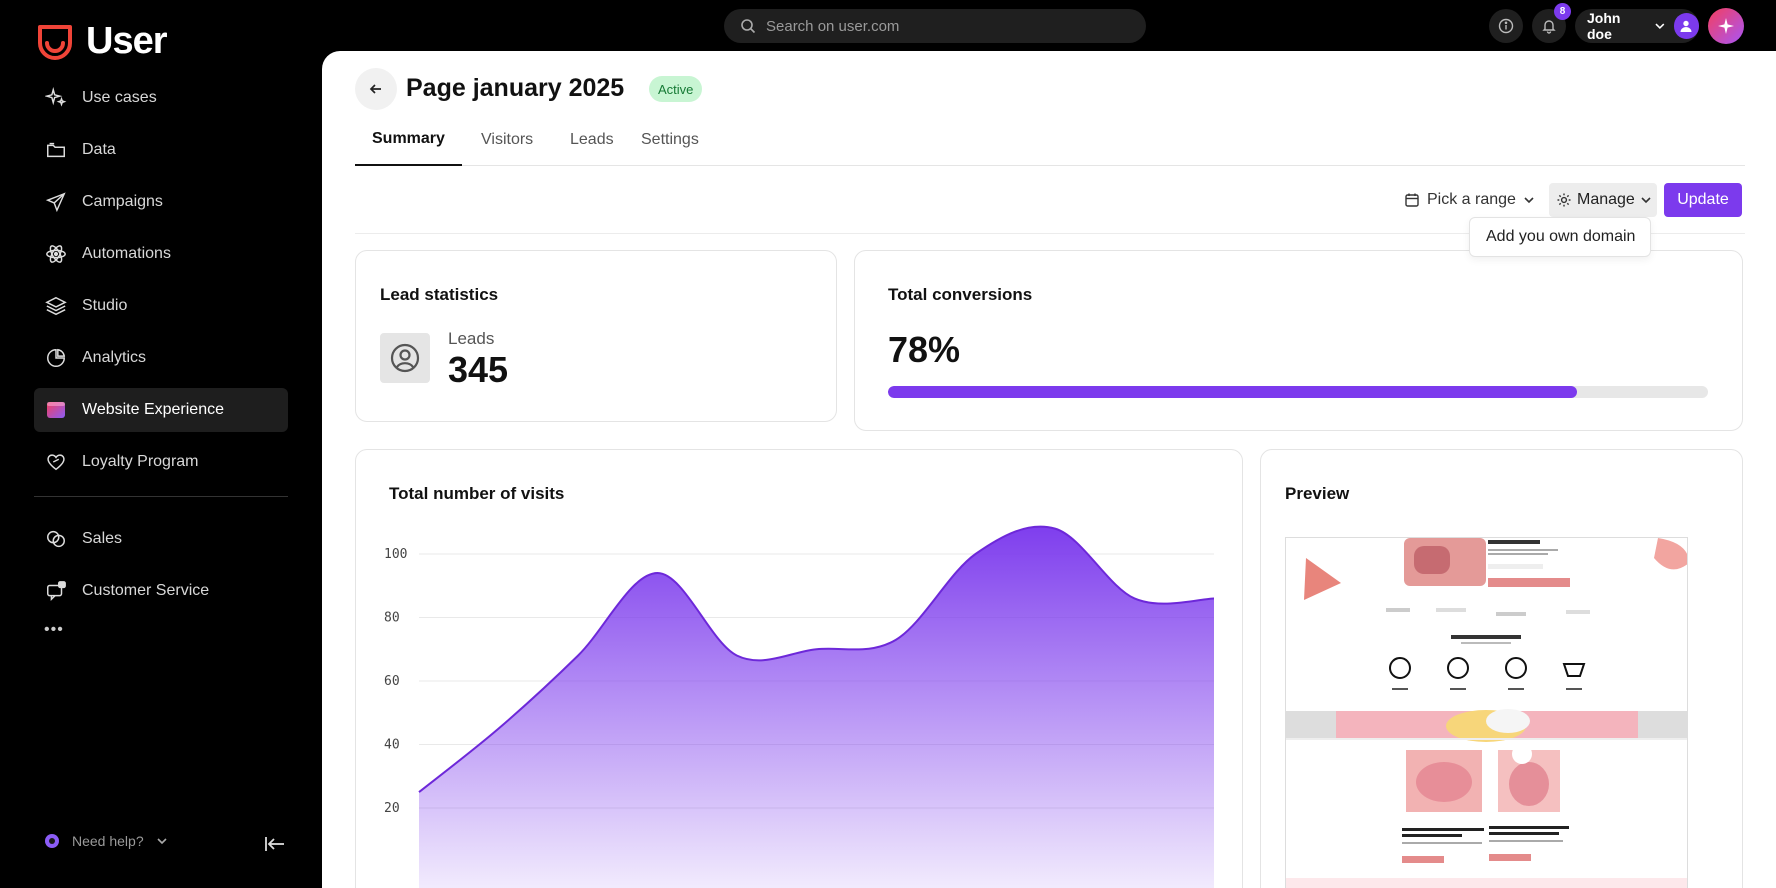 Image resolution: width=1776 pixels, height=888 pixels. What do you see at coordinates (56, 150) in the screenshot?
I see `folder-icon` at bounding box center [56, 150].